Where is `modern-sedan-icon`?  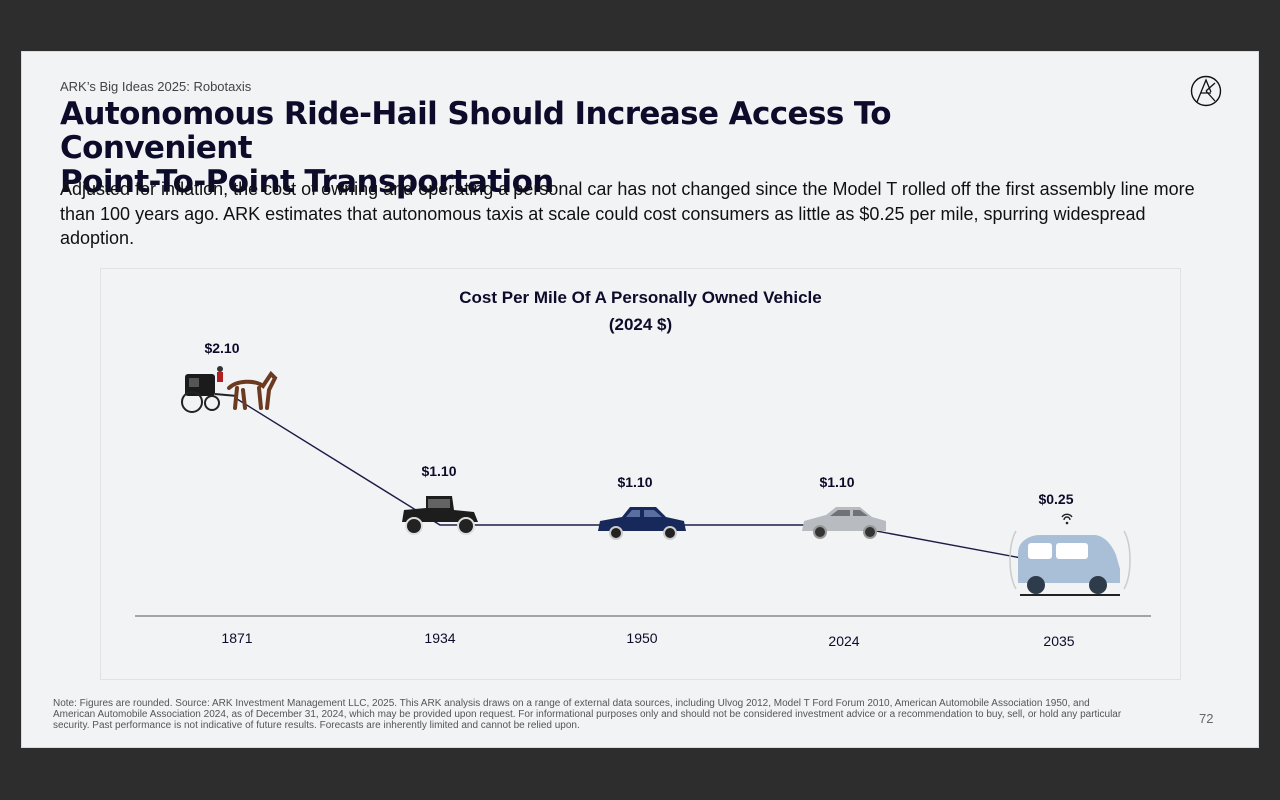
modern-sedan-icon is located at coordinates (844, 523).